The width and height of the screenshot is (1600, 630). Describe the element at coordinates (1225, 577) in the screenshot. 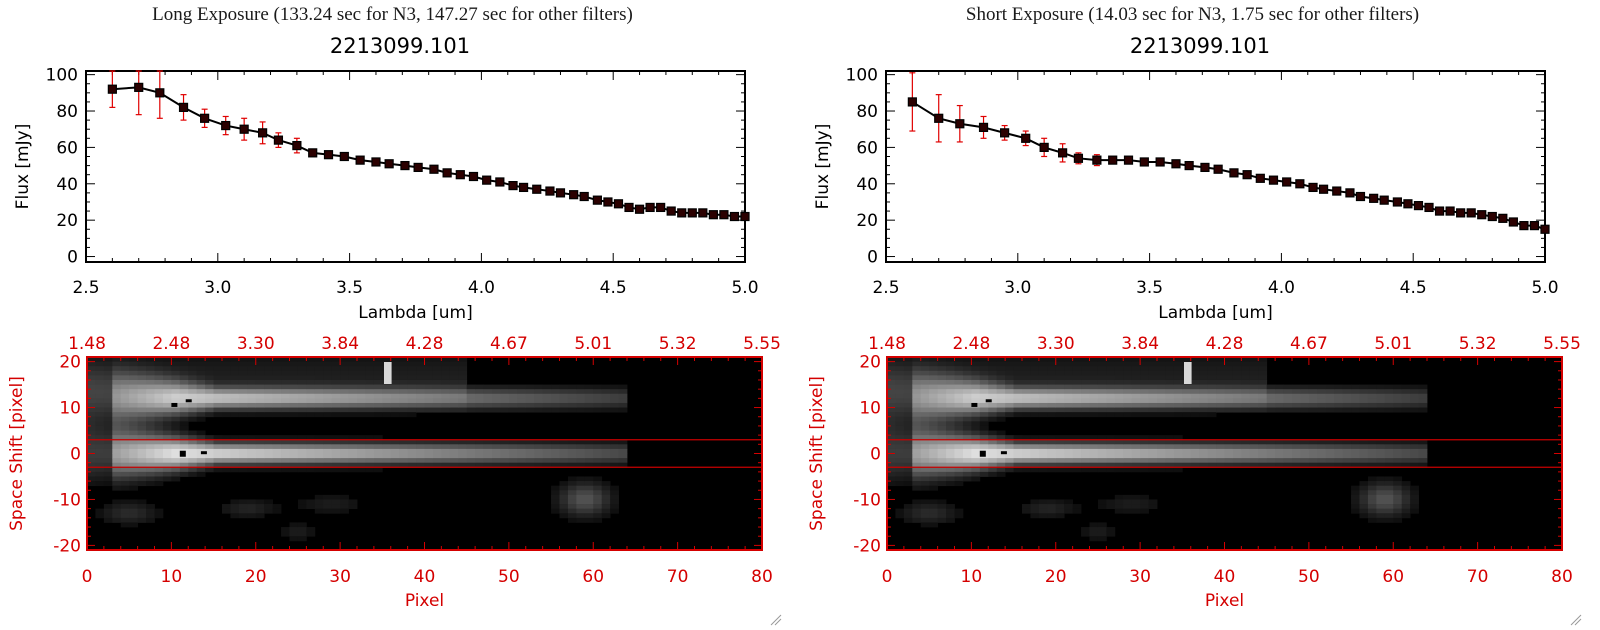

I see `x-tick-label: 40` at that location.